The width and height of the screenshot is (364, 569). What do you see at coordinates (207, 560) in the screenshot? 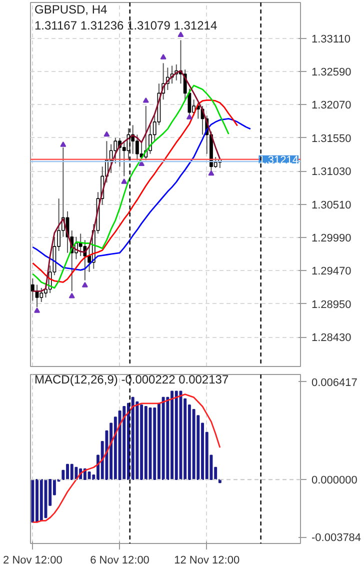
I see `x-tick-label: 12 Nov 12:00` at bounding box center [207, 560].